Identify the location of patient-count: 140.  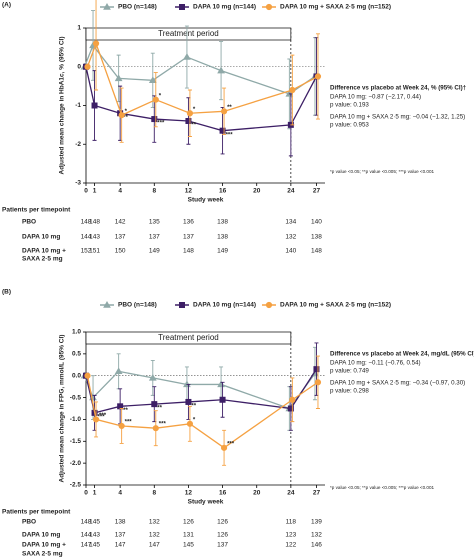
(290, 251).